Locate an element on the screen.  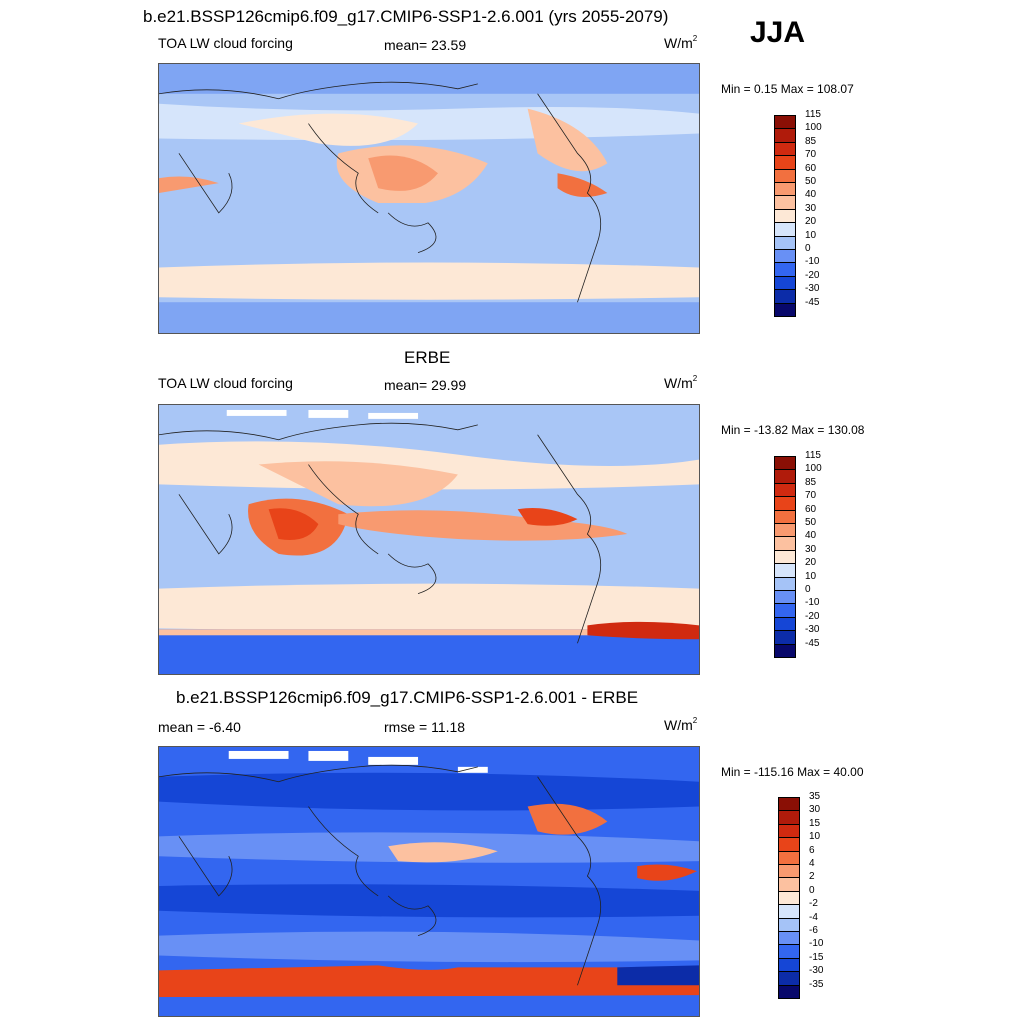
colorbar-tick-label: -4 is located at coordinates (813, 917).